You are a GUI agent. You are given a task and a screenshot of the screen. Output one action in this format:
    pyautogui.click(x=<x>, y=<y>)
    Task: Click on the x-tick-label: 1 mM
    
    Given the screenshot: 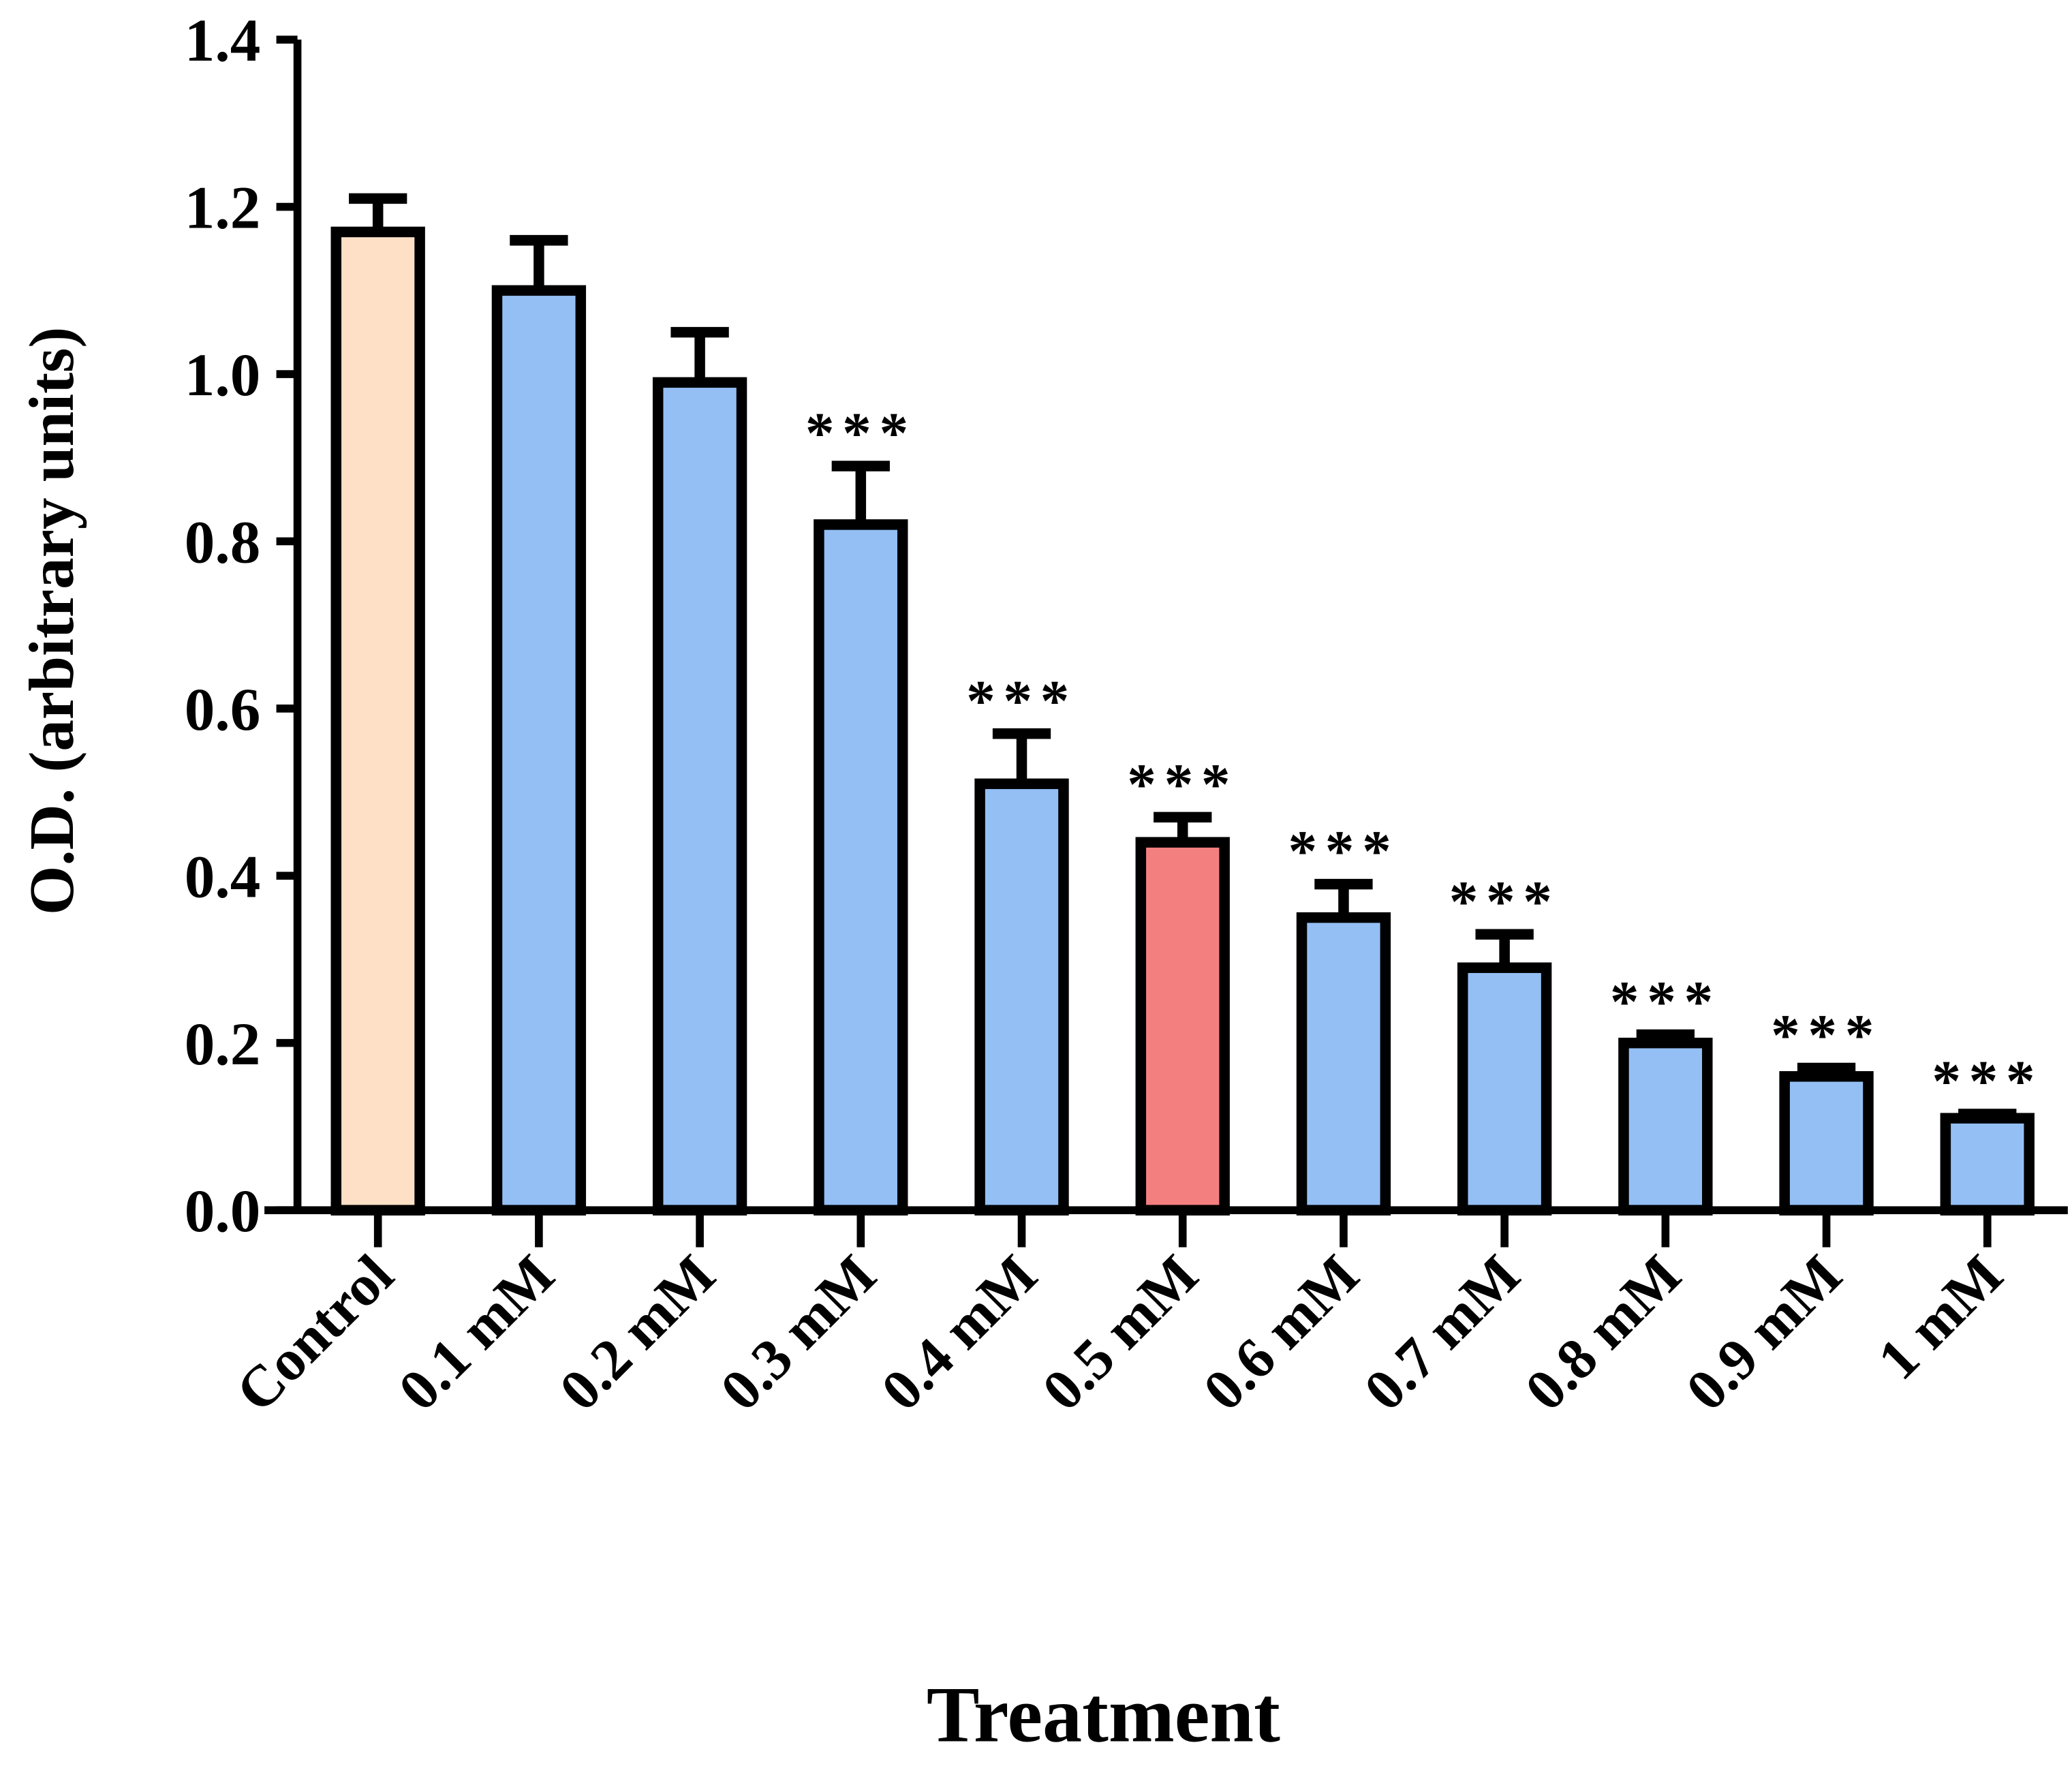 What is the action you would take?
    pyautogui.click(x=1940, y=1317)
    